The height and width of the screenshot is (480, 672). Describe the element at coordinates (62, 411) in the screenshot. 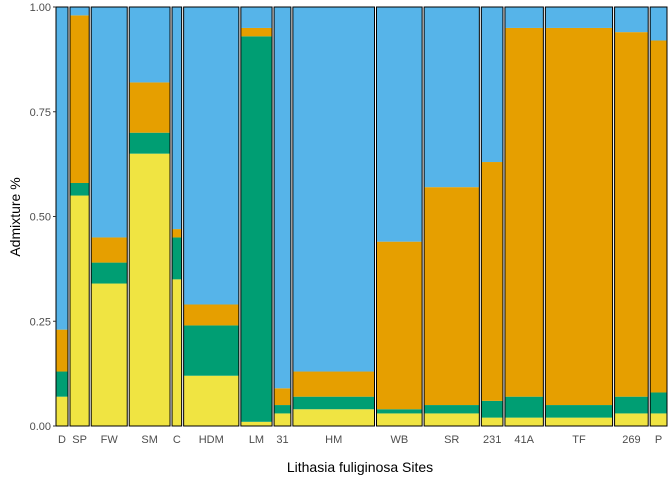

I see `bar-segment-D-yellow` at that location.